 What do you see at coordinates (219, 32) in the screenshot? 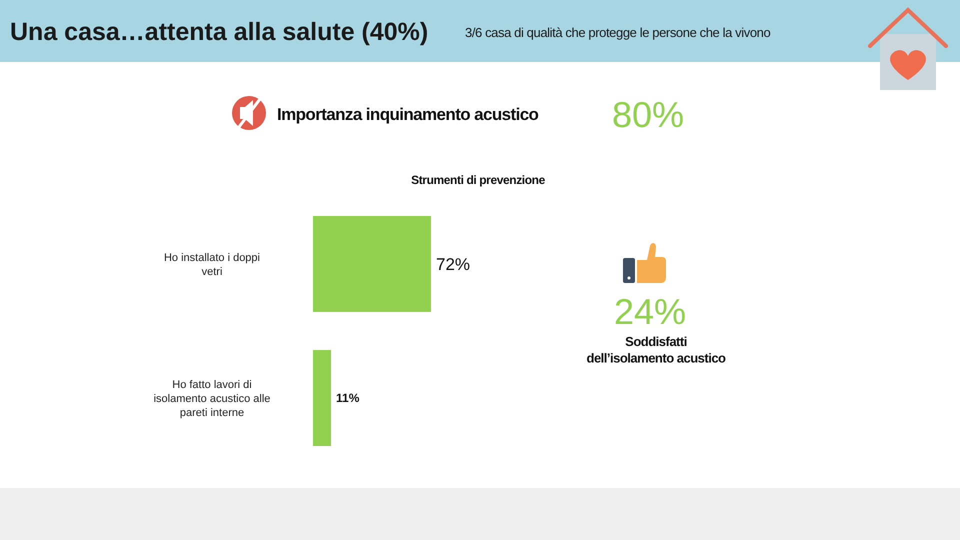
I see `chart-title: Una casa…attenta alla salute (40%)` at bounding box center [219, 32].